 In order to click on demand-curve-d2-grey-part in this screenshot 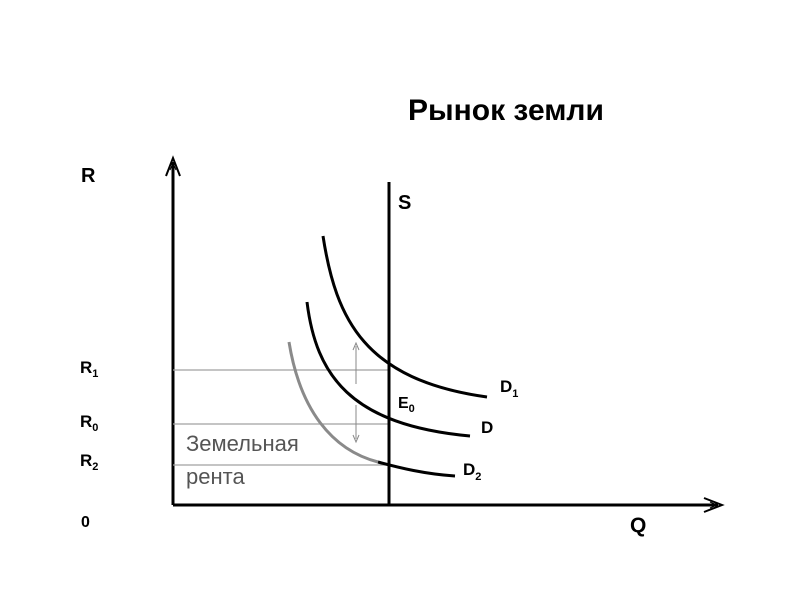, I will do `click(333, 402)`.